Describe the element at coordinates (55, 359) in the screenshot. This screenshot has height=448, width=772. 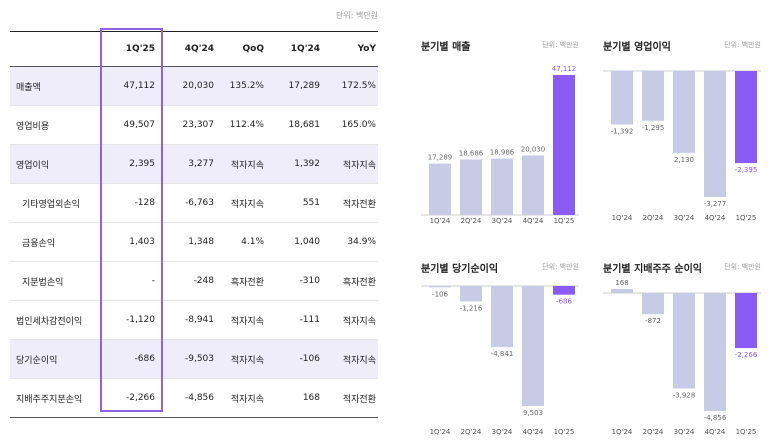
I see `row-label: 당기순이익` at that location.